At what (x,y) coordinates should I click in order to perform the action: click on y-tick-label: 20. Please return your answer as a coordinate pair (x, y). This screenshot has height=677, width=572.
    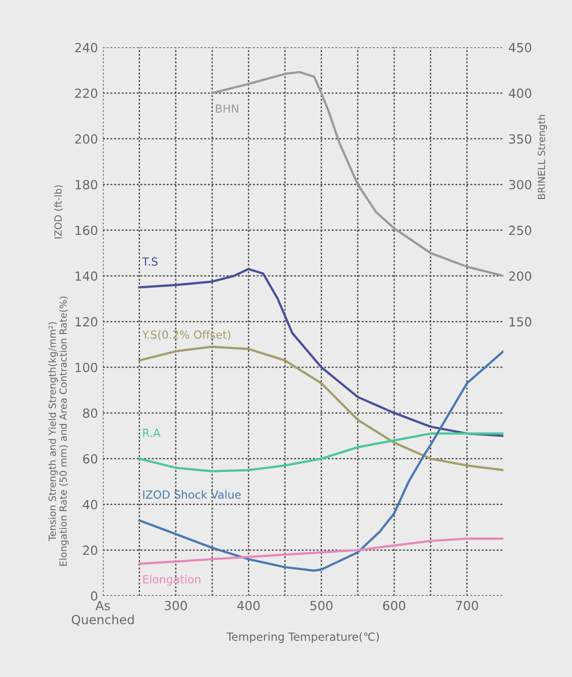
    Looking at the image, I should click on (90, 550).